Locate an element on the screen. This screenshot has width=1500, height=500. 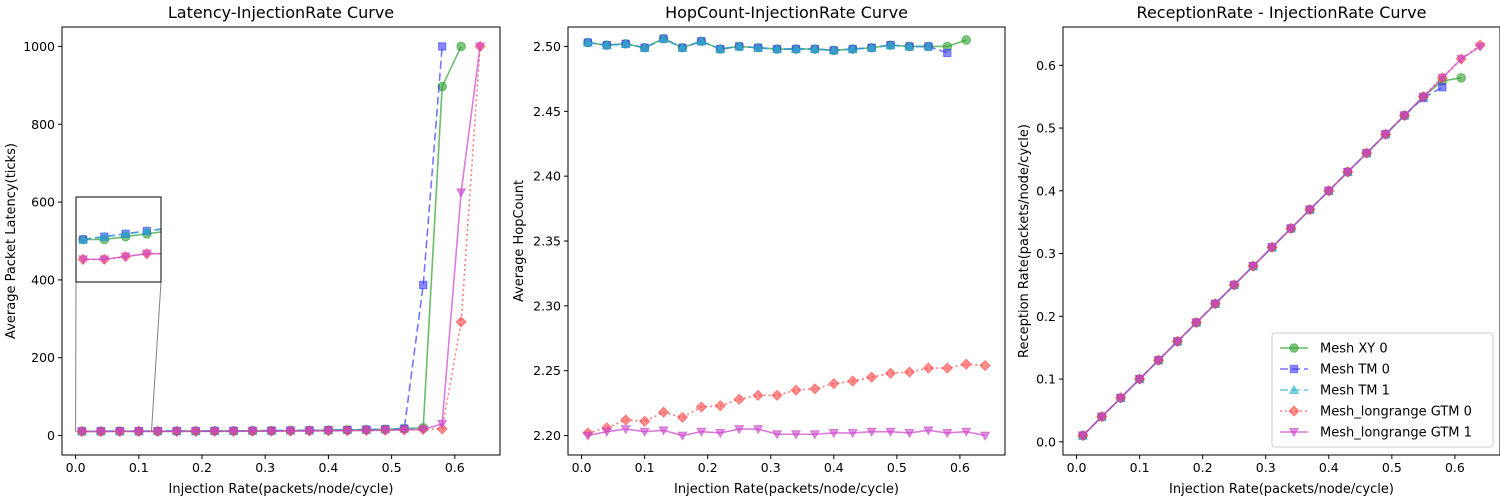
inset-zoom is located at coordinates (283, 174).